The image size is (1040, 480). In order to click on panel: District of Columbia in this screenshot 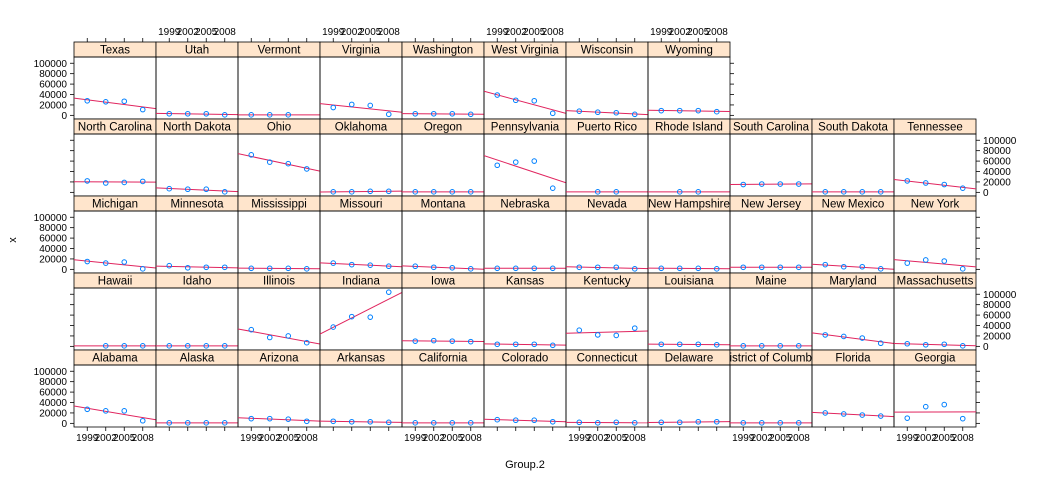, I will do `click(771, 388)`.